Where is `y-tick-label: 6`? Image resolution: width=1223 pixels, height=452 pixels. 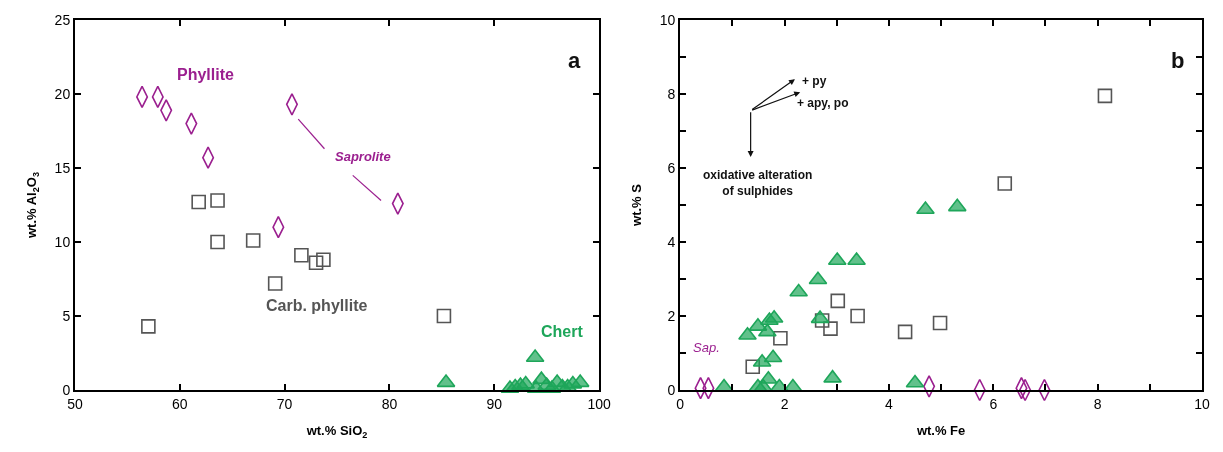
y-tick-label: 6 is located at coordinates (671, 167).